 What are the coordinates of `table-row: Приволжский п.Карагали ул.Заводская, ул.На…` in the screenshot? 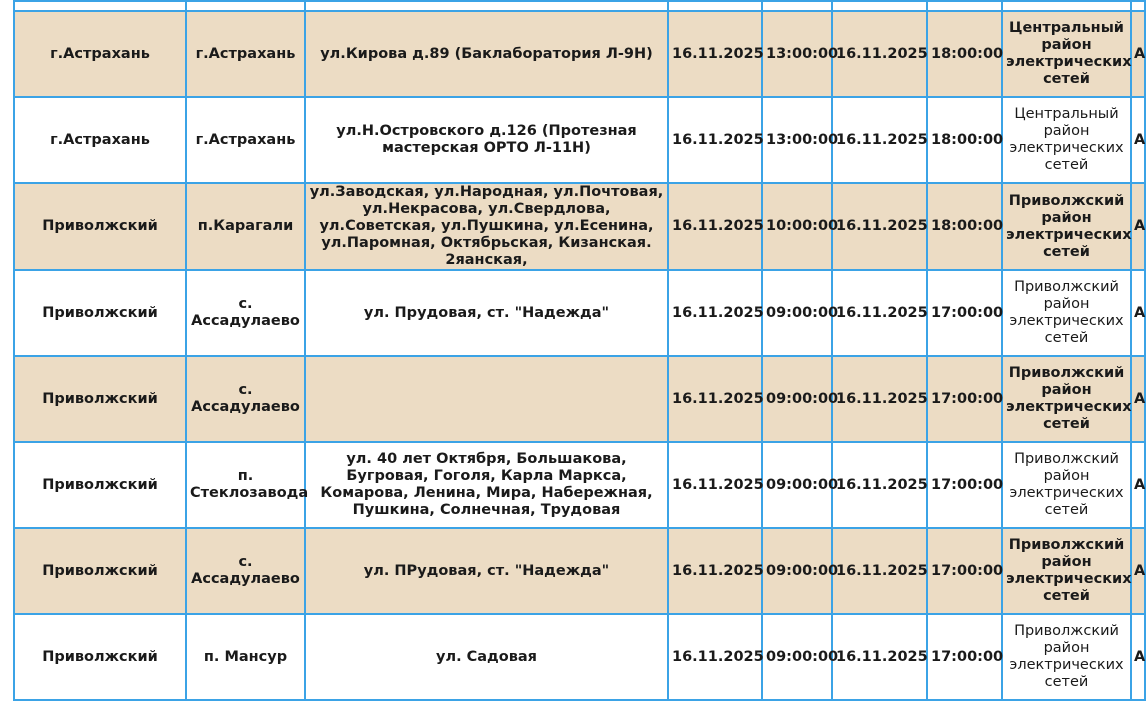 It's located at (579, 226).